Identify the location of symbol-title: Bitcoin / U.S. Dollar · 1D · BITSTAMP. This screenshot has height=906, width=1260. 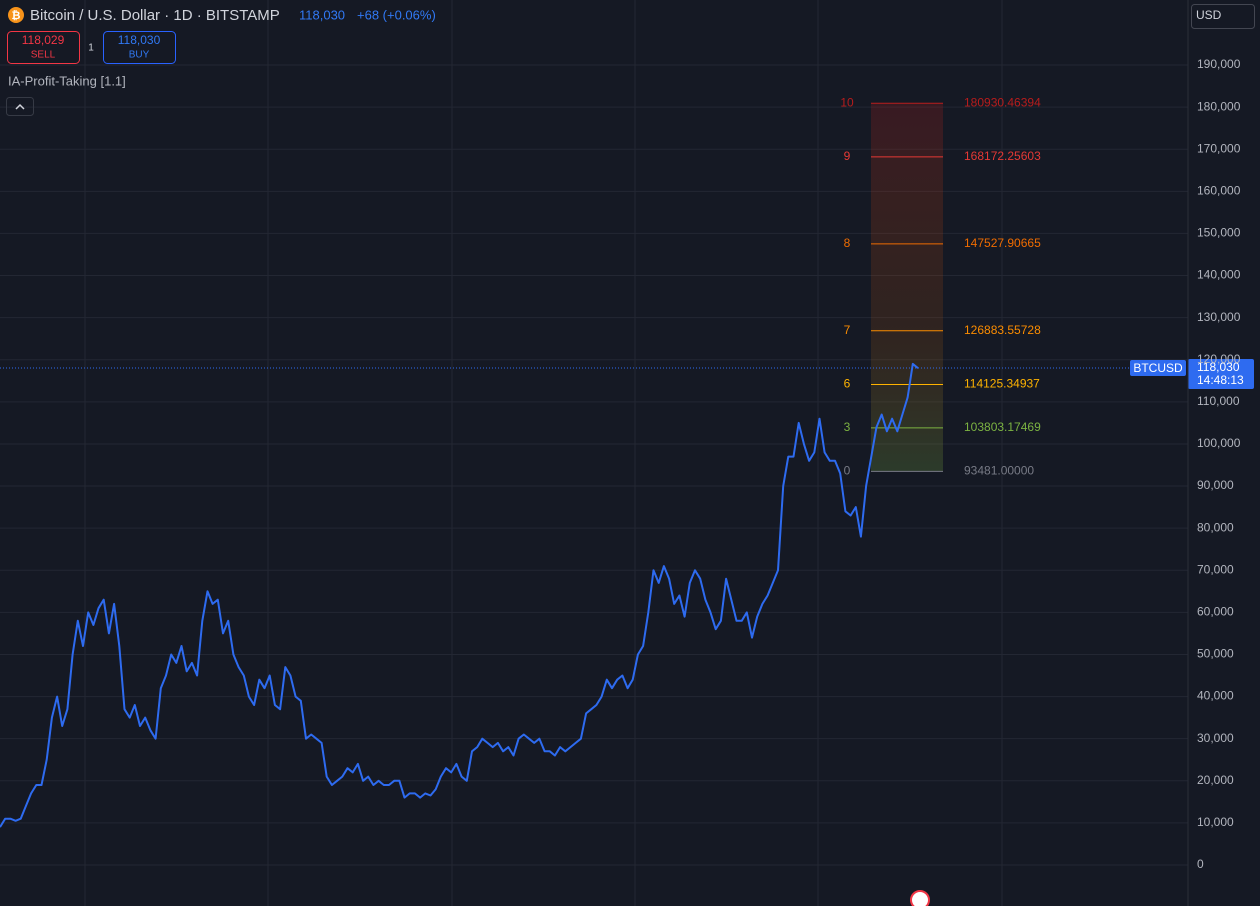
(155, 15).